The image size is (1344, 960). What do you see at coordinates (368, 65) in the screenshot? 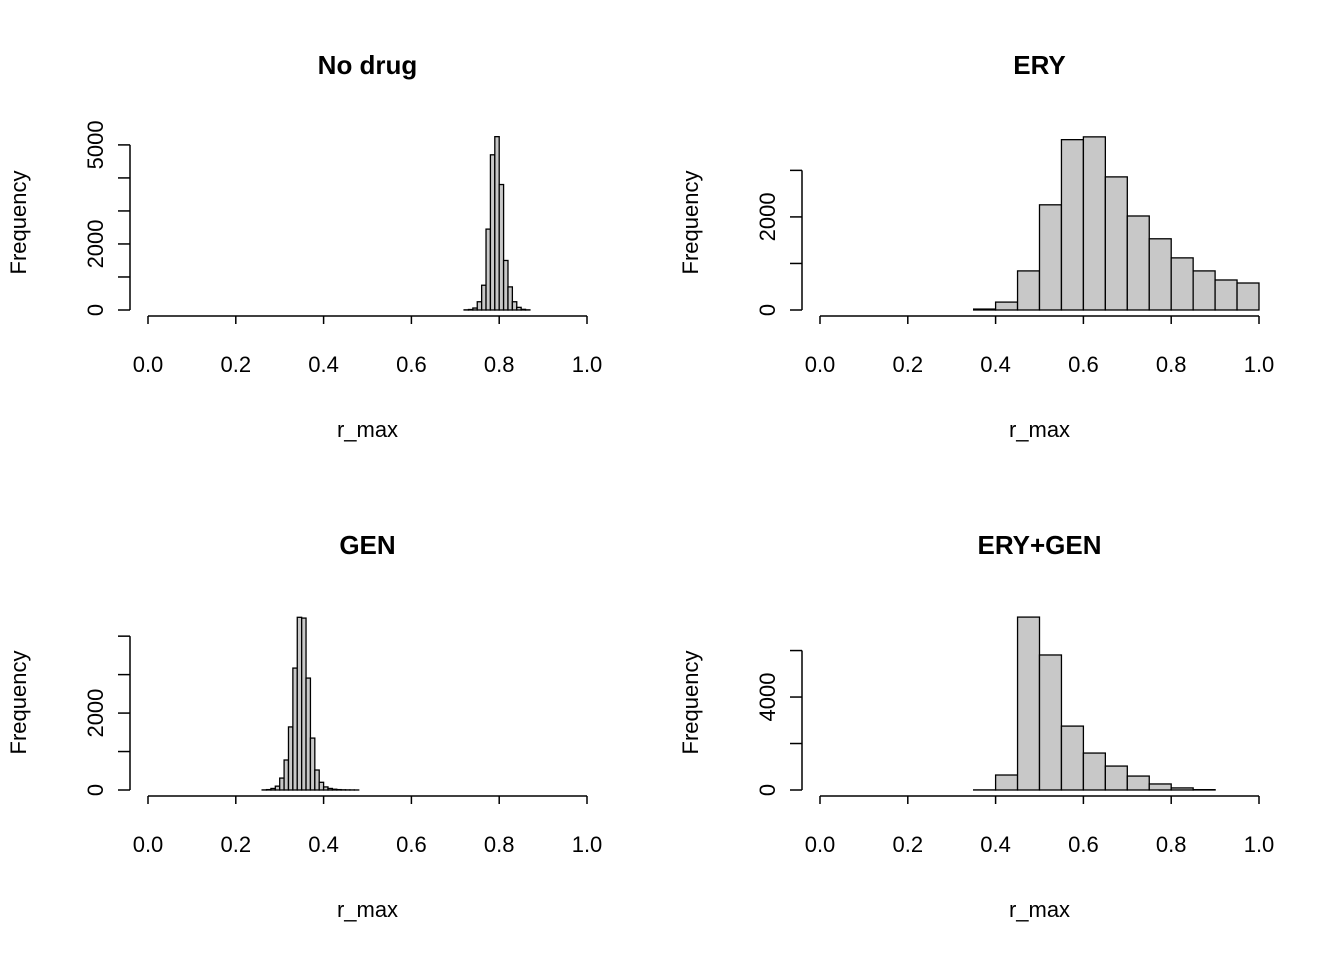
I see `chart-title: No drug` at bounding box center [368, 65].